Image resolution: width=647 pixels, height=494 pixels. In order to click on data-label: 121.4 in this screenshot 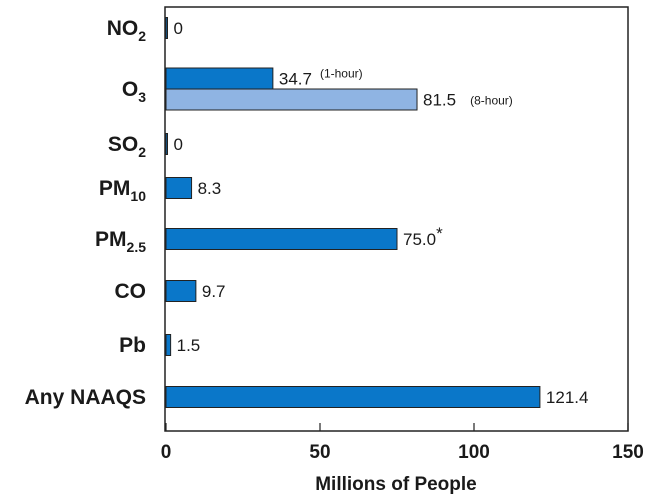, I will do `click(567, 397)`.